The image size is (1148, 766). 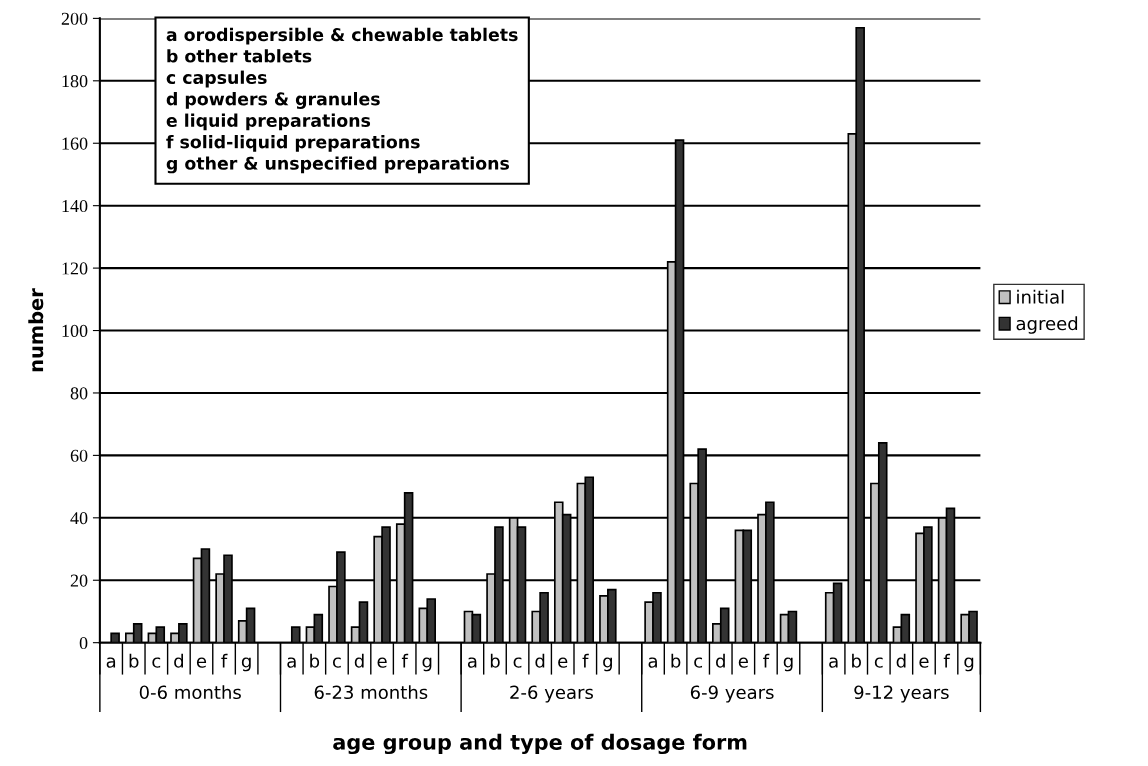 I want to click on y-tick-label: 80, so click(x=79, y=393).